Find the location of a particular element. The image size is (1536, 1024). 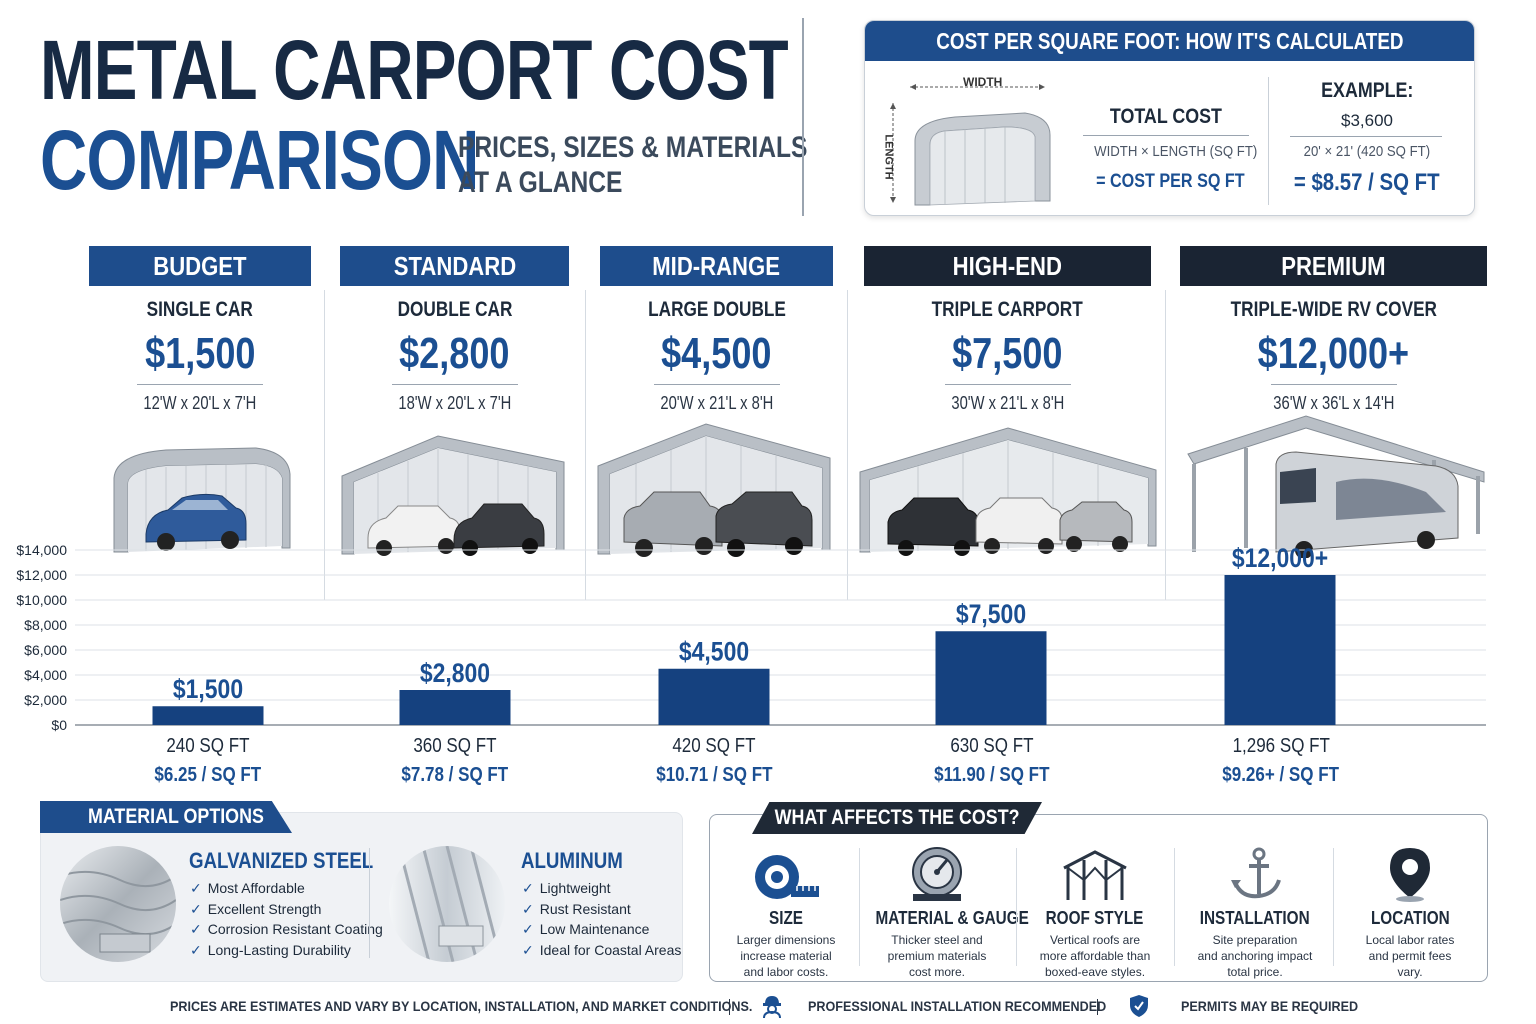

bar-stat-standard: 360 SQ FT $7.78 / SQ FT is located at coordinates (455, 761).